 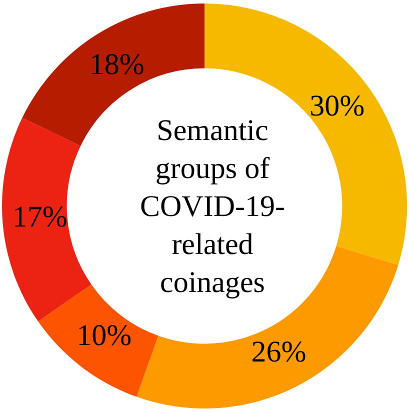 What do you see at coordinates (116, 64) in the screenshot?
I see `data-label: 18%` at bounding box center [116, 64].